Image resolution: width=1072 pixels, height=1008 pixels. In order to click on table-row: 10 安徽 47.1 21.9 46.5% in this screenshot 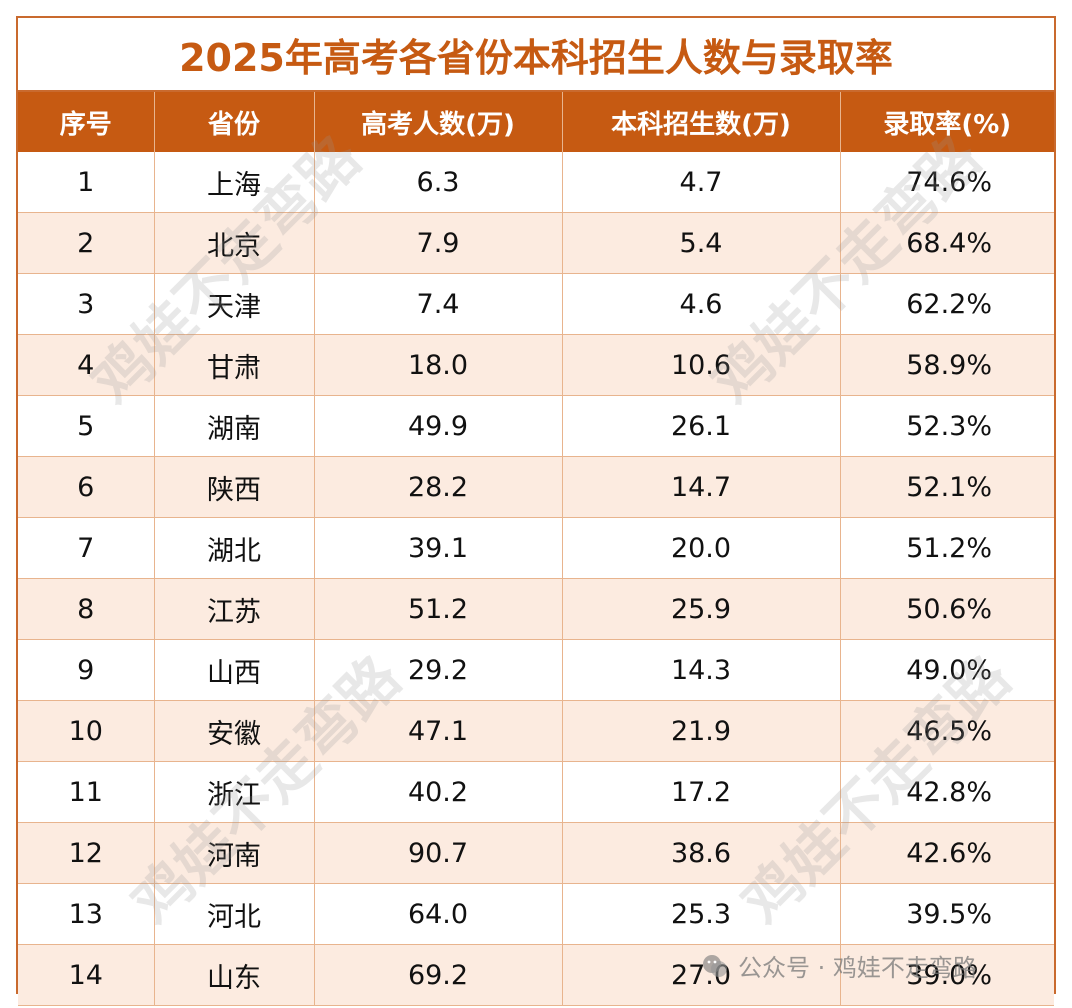, I will do `click(536, 731)`.